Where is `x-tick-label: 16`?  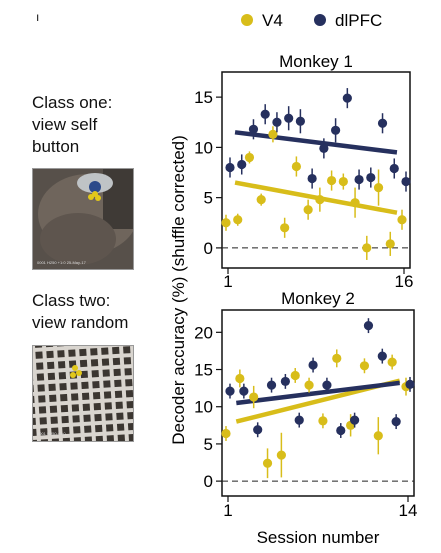
x-tick-label: 16 is located at coordinates (404, 281).